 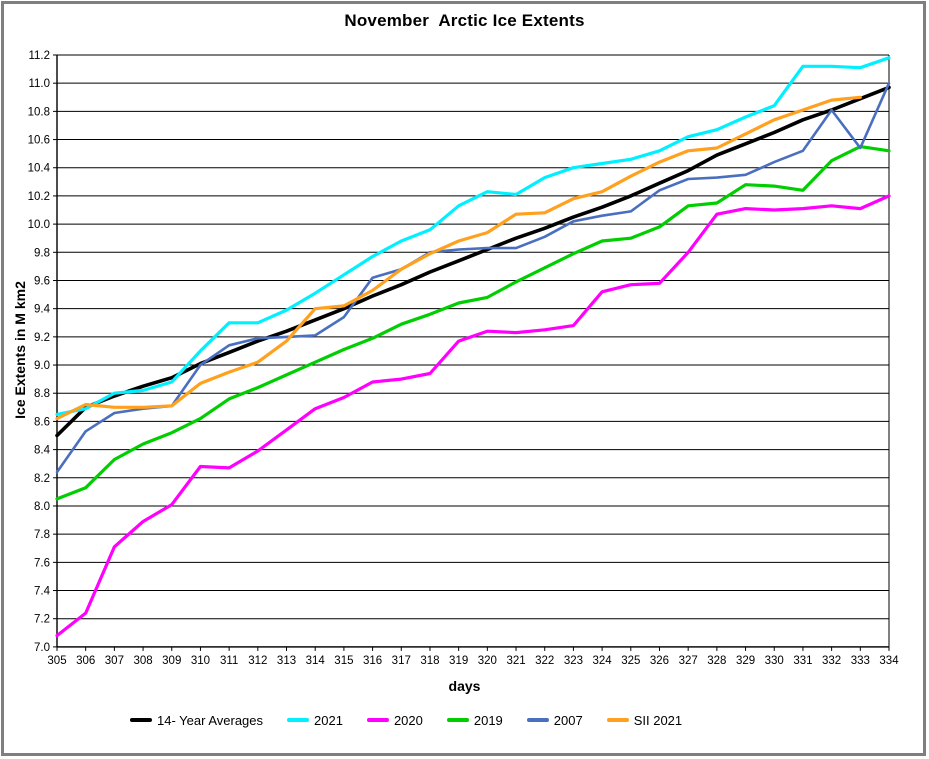 What do you see at coordinates (372, 661) in the screenshot?
I see `x-tick-label: 316` at bounding box center [372, 661].